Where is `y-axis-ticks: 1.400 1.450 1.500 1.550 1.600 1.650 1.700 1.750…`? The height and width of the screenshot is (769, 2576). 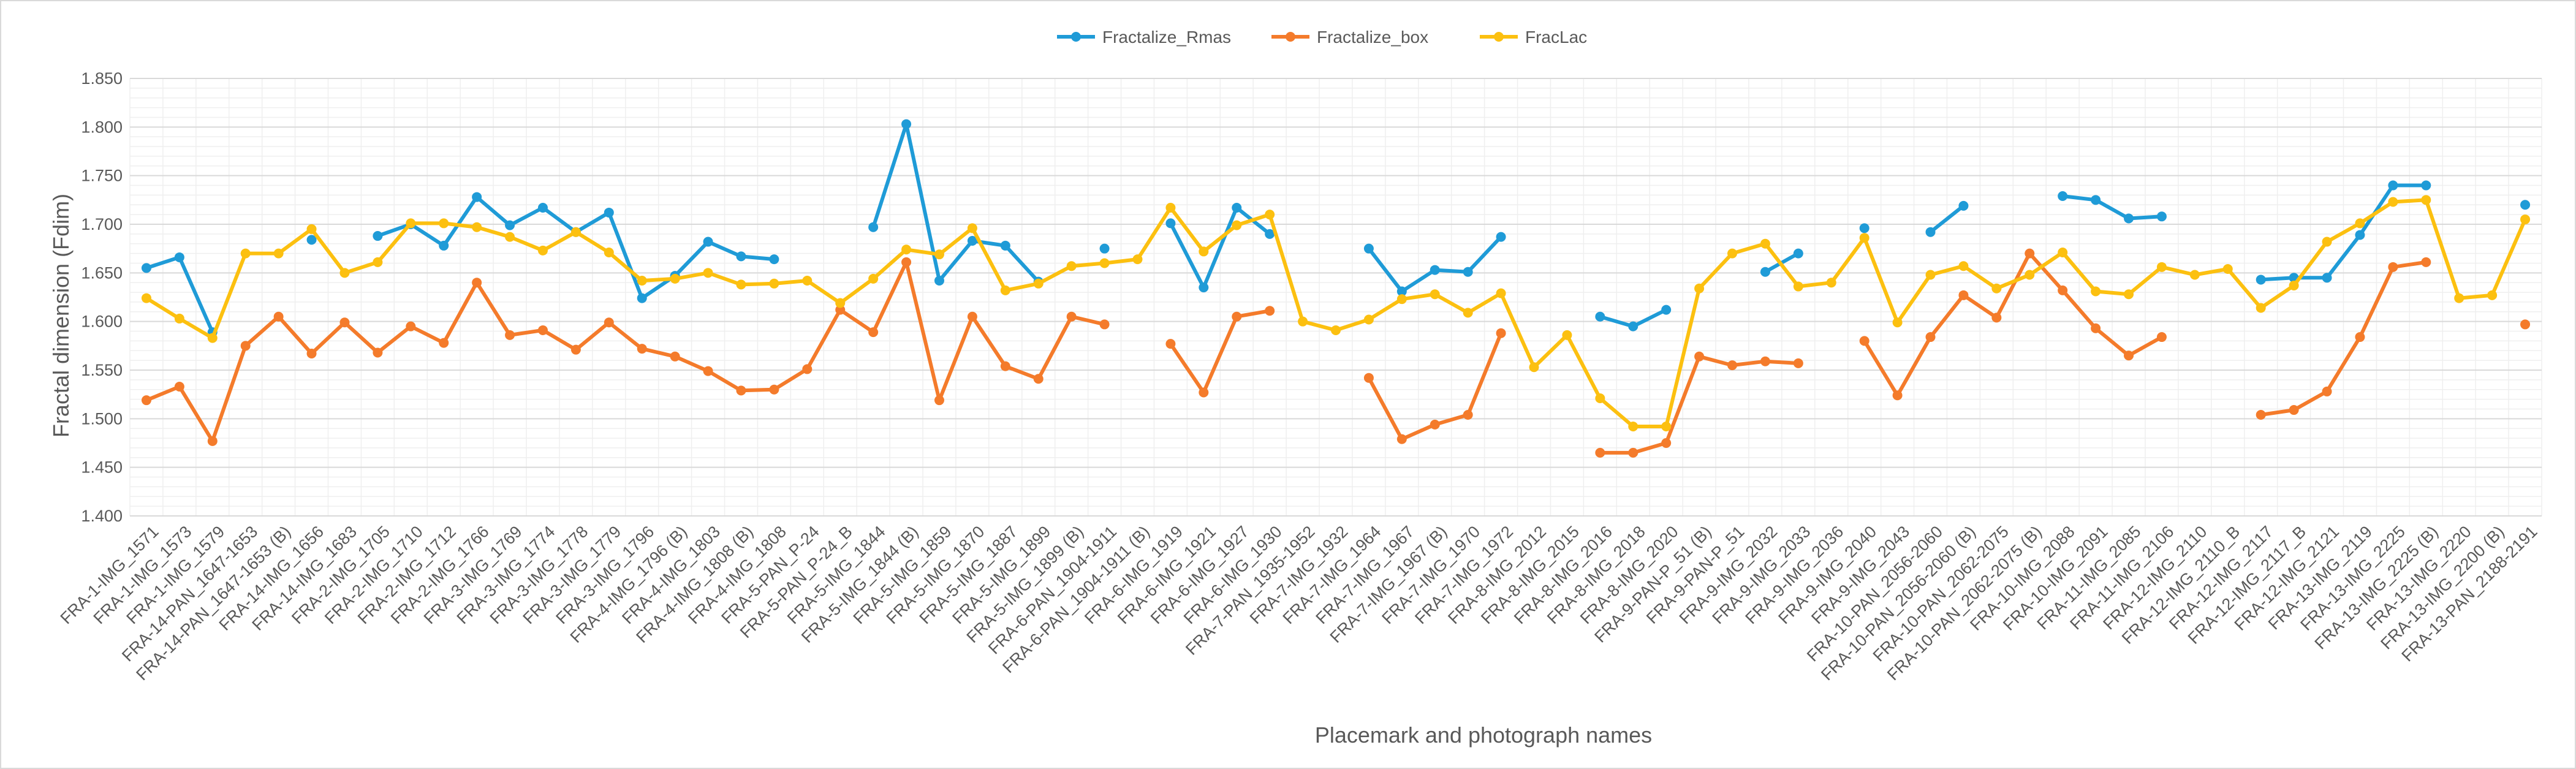
y-axis-ticks: 1.400 1.450 1.500 1.550 1.600 1.650 1.700 1.750… is located at coordinates (102, 297).